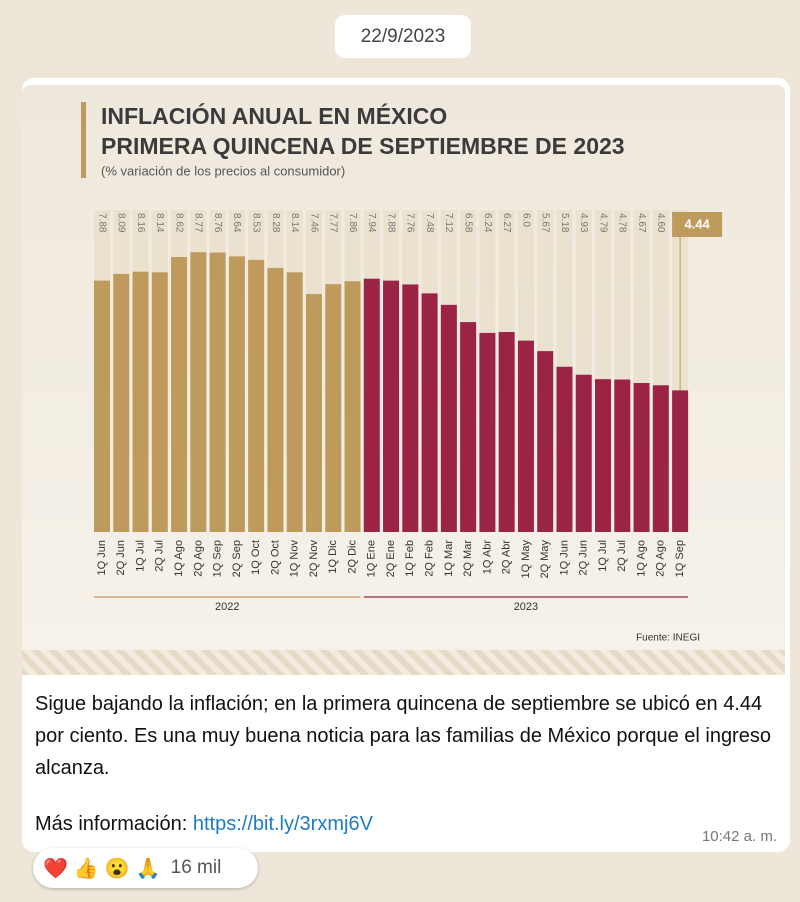 The image size is (800, 902). Describe the element at coordinates (506, 223) in the screenshot. I see `value-label: 6.27` at that location.